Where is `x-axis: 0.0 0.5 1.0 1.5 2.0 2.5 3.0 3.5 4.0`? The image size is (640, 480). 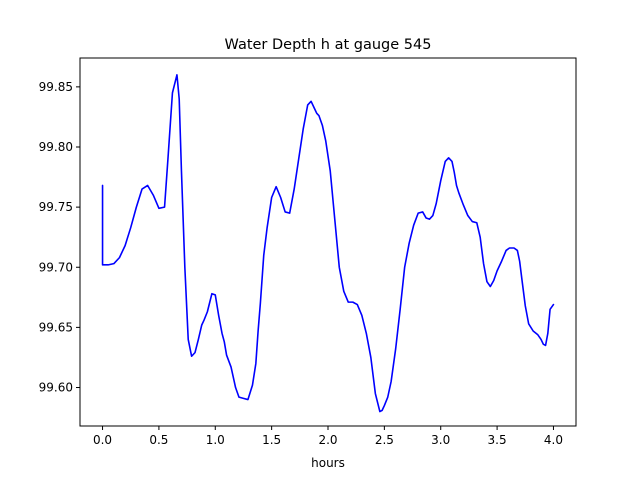 x-axis: 0.0 0.5 1.0 1.5 2.0 2.5 3.0 3.5 4.0 is located at coordinates (328, 436).